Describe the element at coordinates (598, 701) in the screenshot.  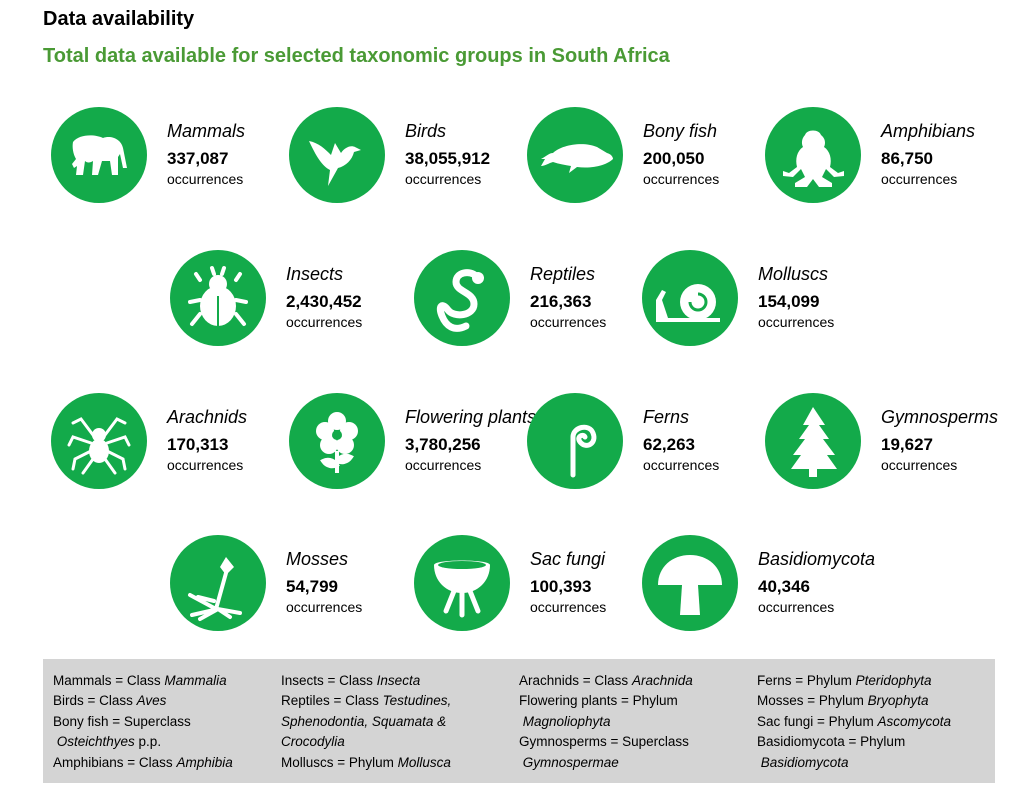
I see `legend-text: Flowering plants = Phylum` at that location.